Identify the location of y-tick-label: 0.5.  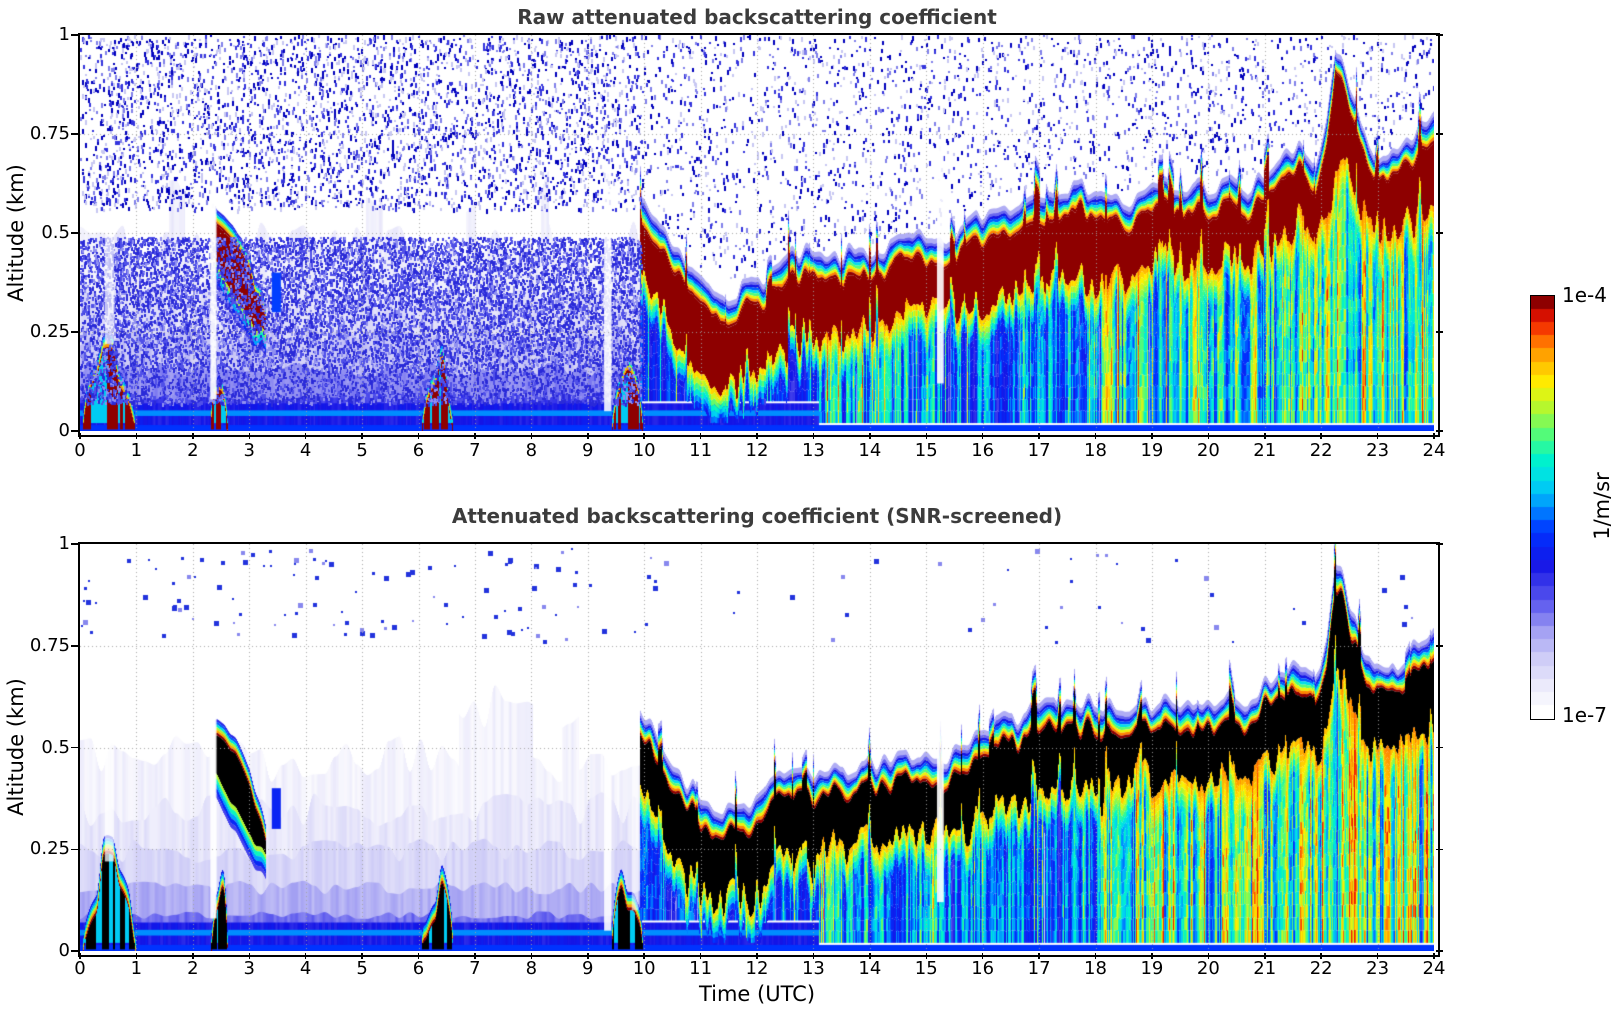
(55, 747).